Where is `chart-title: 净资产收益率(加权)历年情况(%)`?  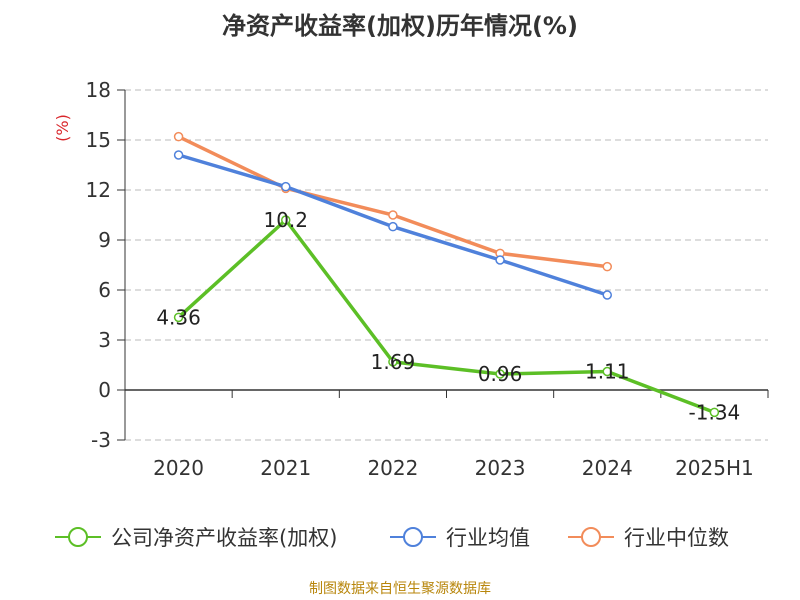 chart-title: 净资产收益率(加权)历年情况(%) is located at coordinates (400, 26).